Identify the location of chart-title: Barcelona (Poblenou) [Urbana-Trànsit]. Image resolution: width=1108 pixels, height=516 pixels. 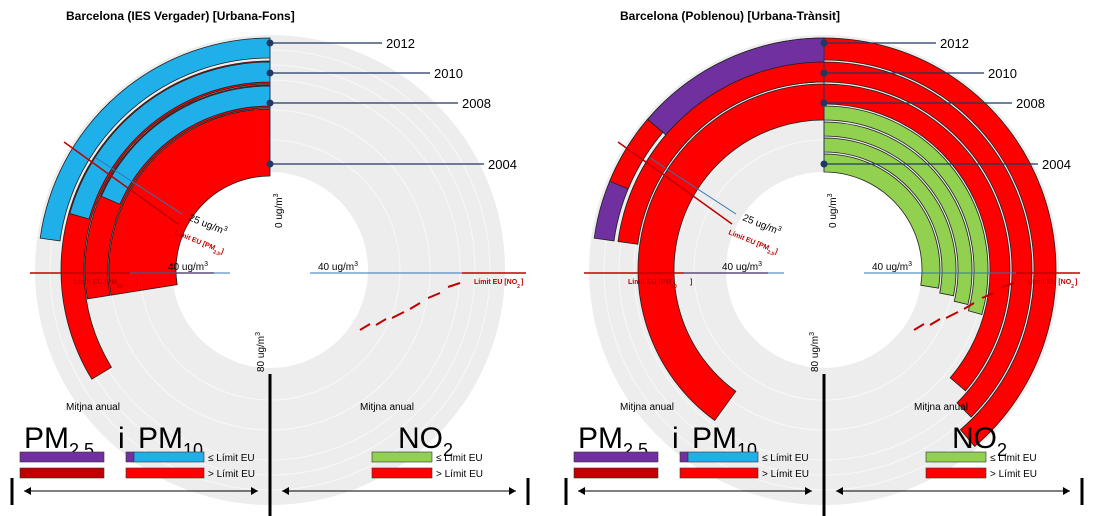
(730, 16).